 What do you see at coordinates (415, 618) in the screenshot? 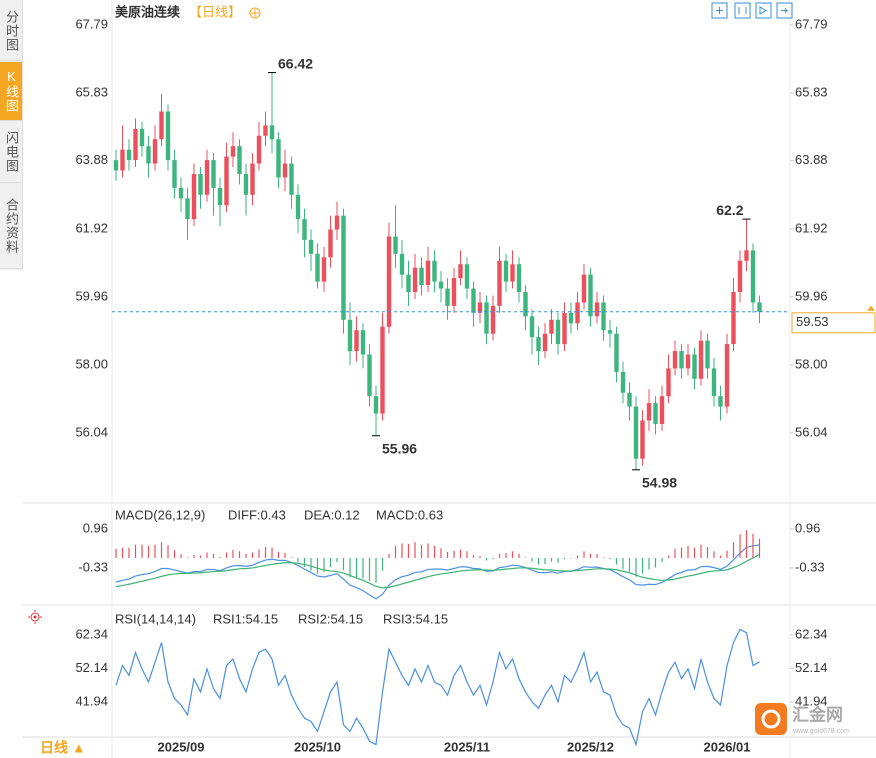
I see `legend-entry: RSI3:54.15` at bounding box center [415, 618].